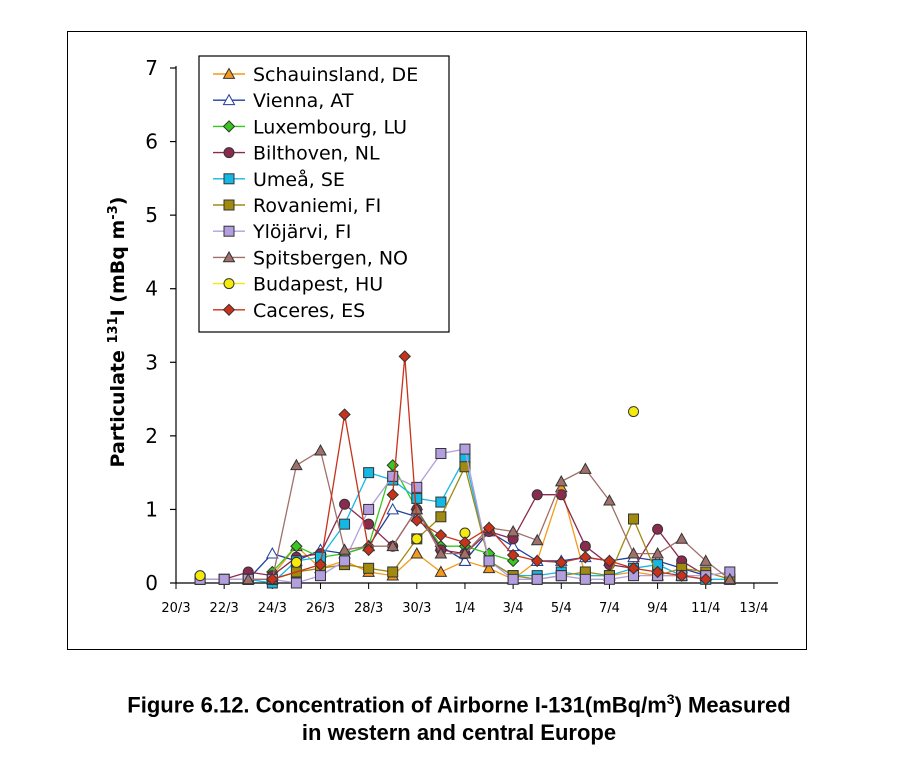 The width and height of the screenshot is (918, 768). I want to click on legend-marker-vienna-at, so click(229, 99).